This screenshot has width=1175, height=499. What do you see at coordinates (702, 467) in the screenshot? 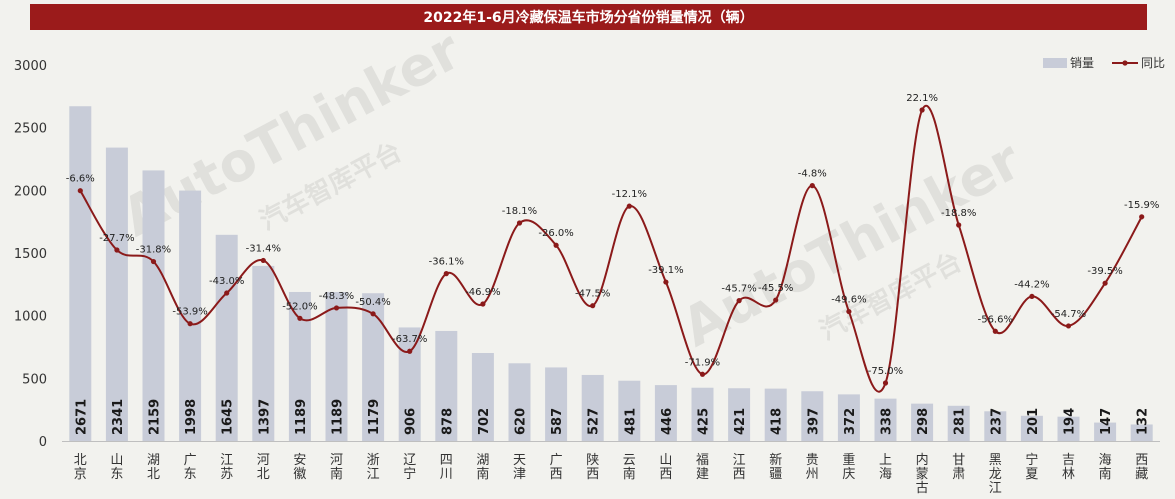
I see `category-label-17: 福建` at bounding box center [702, 467].